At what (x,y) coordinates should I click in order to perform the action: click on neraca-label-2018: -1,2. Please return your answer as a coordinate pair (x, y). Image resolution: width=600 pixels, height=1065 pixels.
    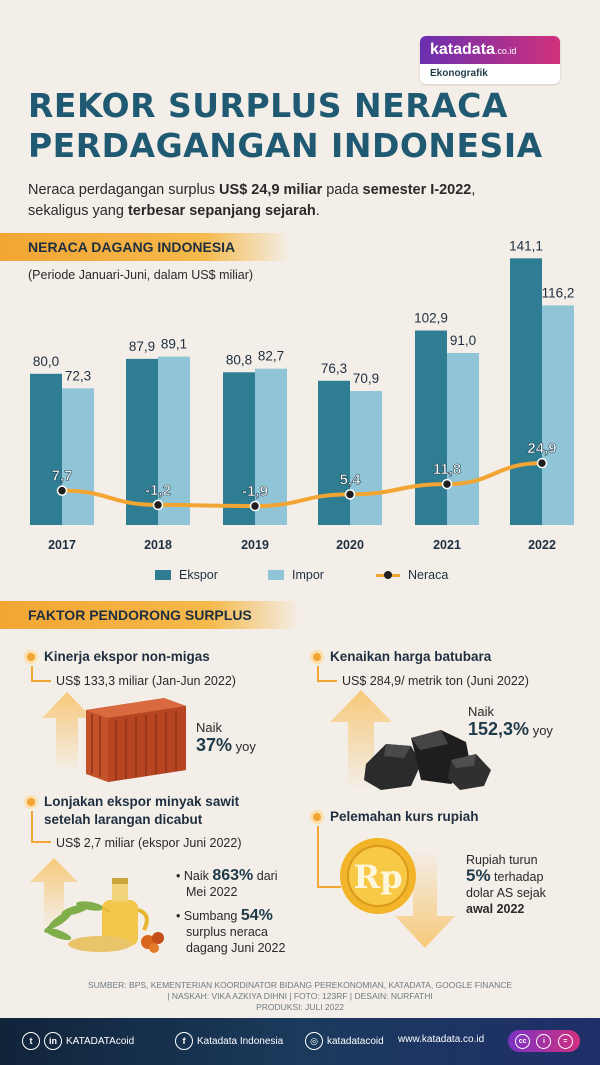
    Looking at the image, I should click on (158, 490).